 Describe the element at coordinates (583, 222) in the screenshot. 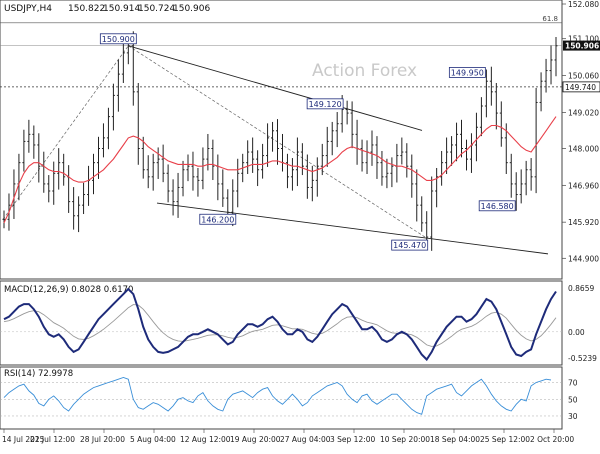

I see `price-ytick-label: 145.920` at that location.